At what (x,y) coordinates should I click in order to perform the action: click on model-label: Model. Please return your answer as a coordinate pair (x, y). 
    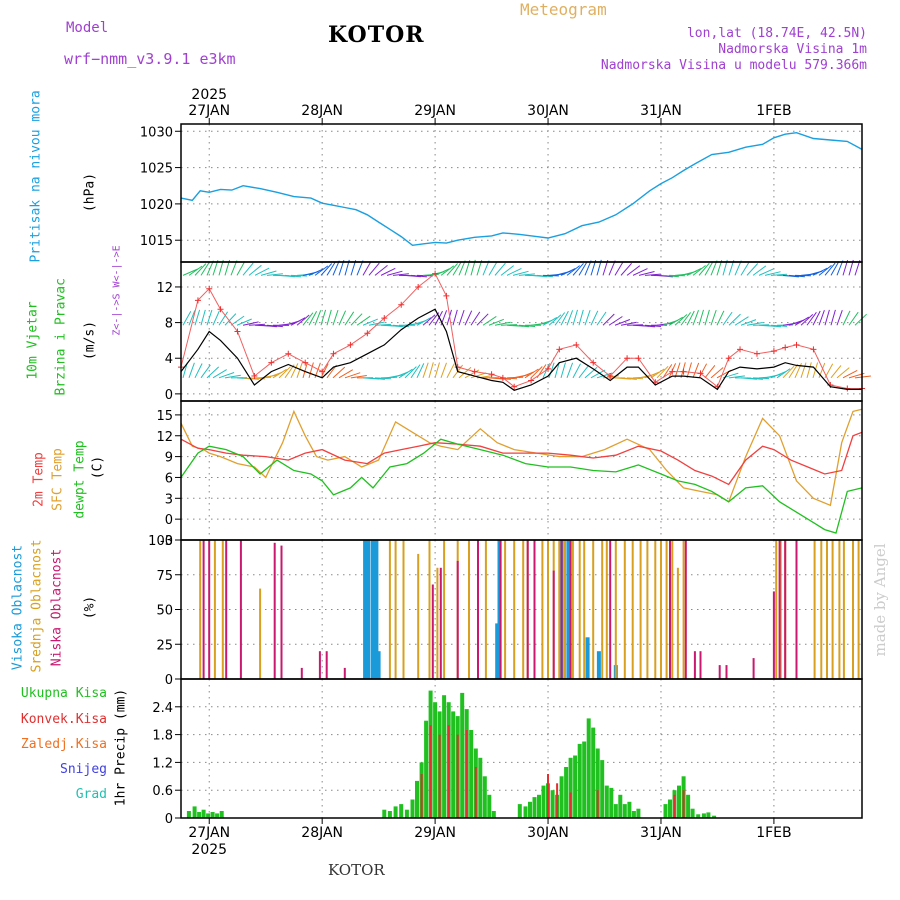
    Looking at the image, I should click on (87, 28).